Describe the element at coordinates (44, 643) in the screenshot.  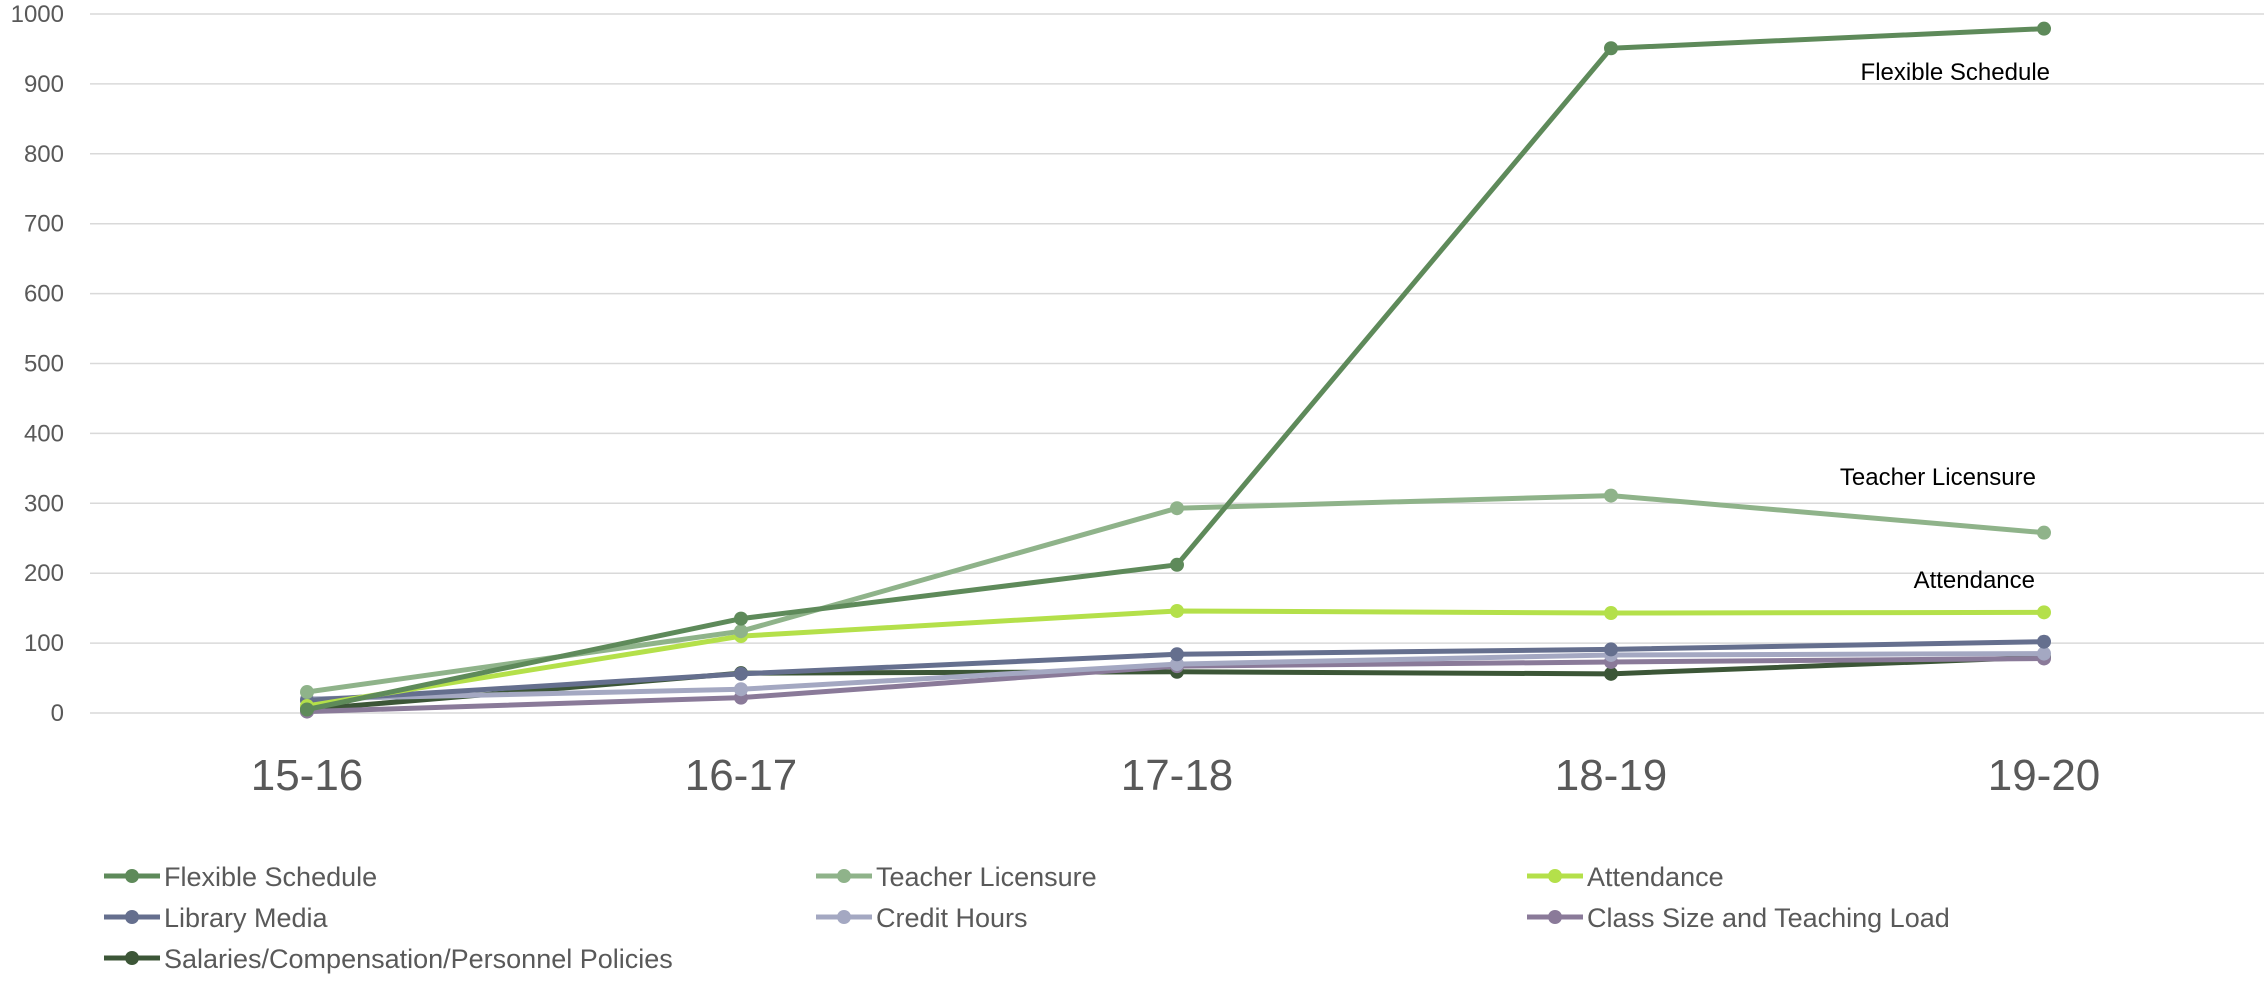
I see `y-tick-label: 100` at that location.